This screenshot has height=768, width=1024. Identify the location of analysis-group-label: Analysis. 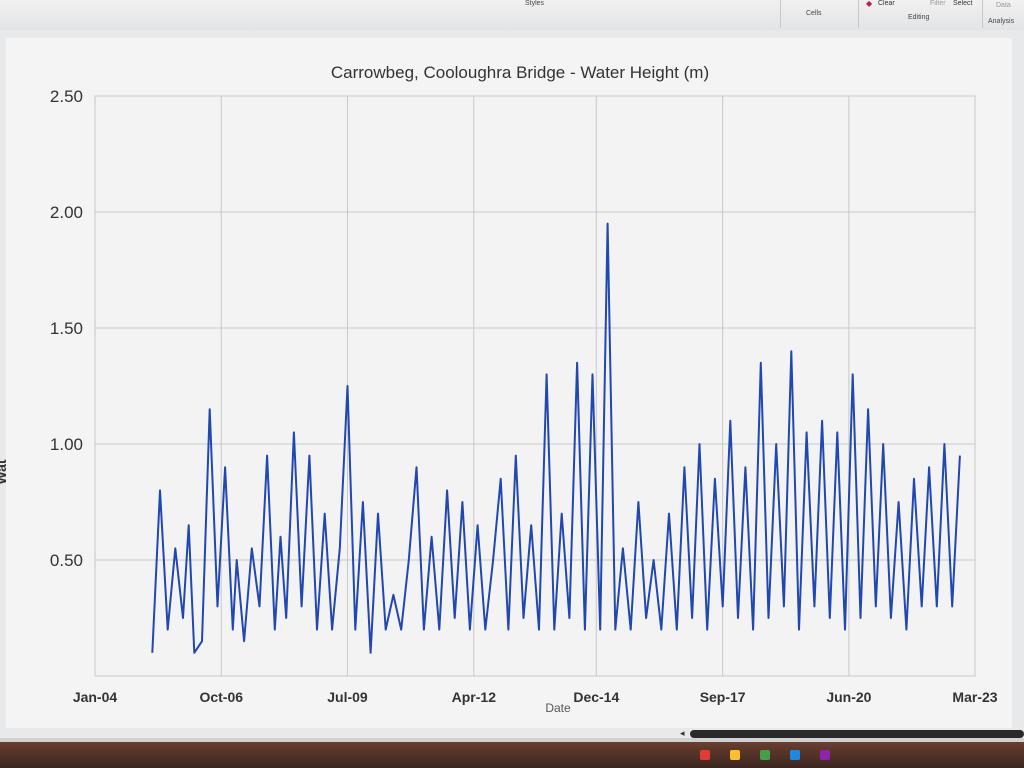
(1001, 21).